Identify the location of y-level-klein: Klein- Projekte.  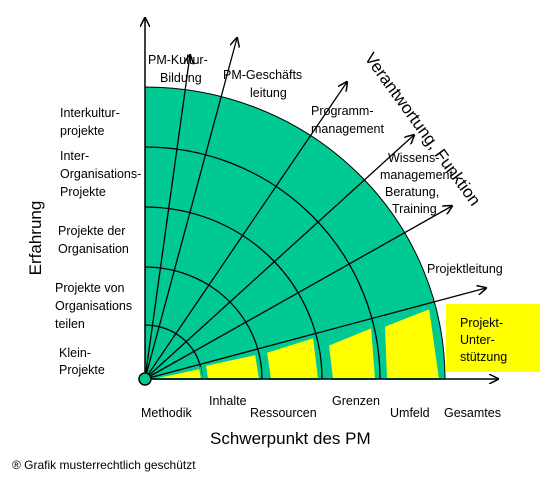
(82, 361).